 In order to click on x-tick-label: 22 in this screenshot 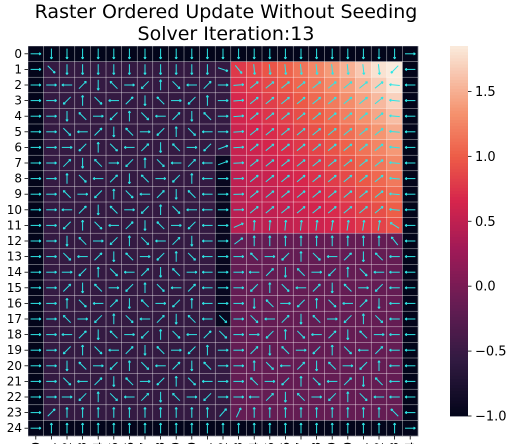, I will do `click(379, 443)`.